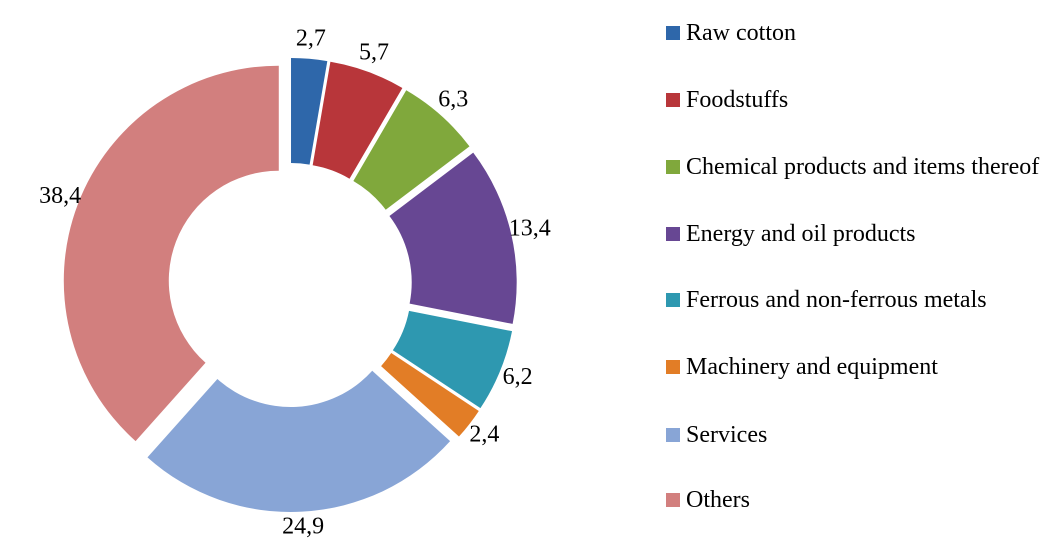  What do you see at coordinates (374, 52) in the screenshot?
I see `data-label: 5,7` at bounding box center [374, 52].